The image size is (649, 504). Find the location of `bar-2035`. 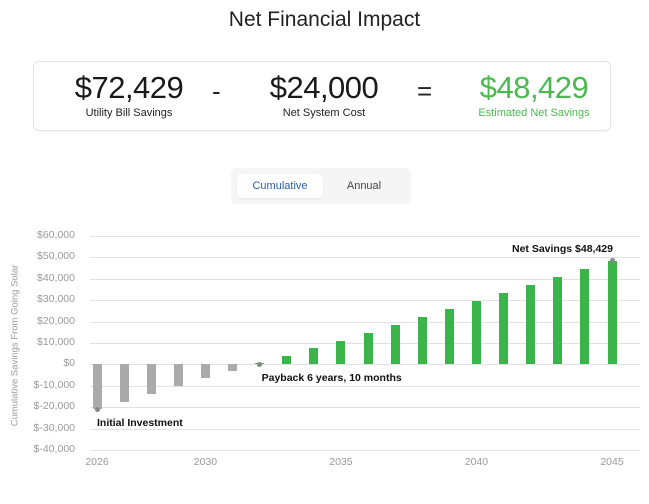

bar-2035 is located at coordinates (341, 352).